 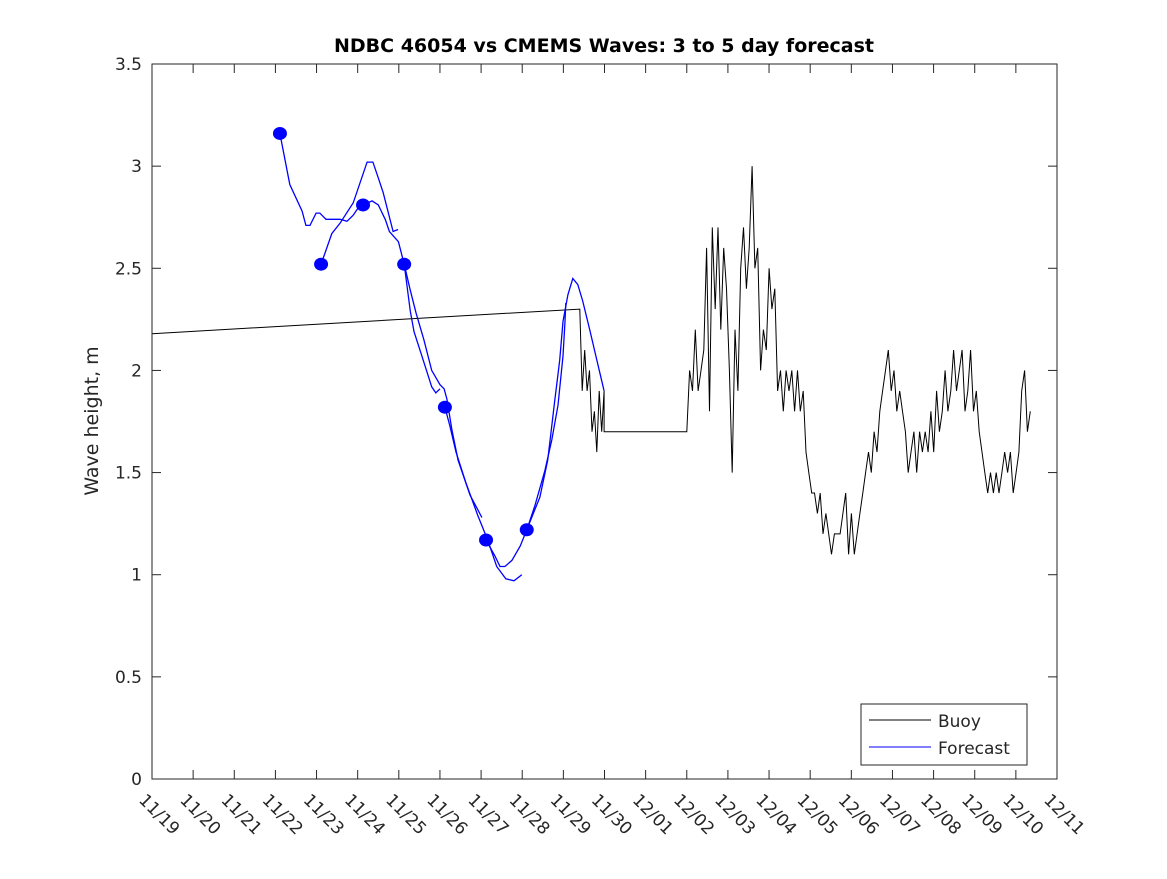 What do you see at coordinates (940, 814) in the screenshot?
I see `x-tick-label: 12/08` at bounding box center [940, 814].